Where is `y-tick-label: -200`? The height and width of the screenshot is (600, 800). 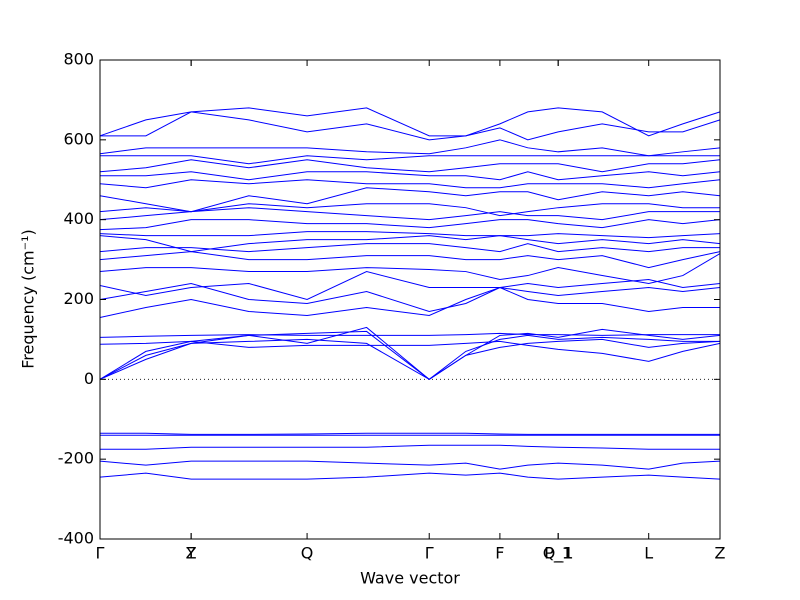 y-tick-label: -200 is located at coordinates (76, 458).